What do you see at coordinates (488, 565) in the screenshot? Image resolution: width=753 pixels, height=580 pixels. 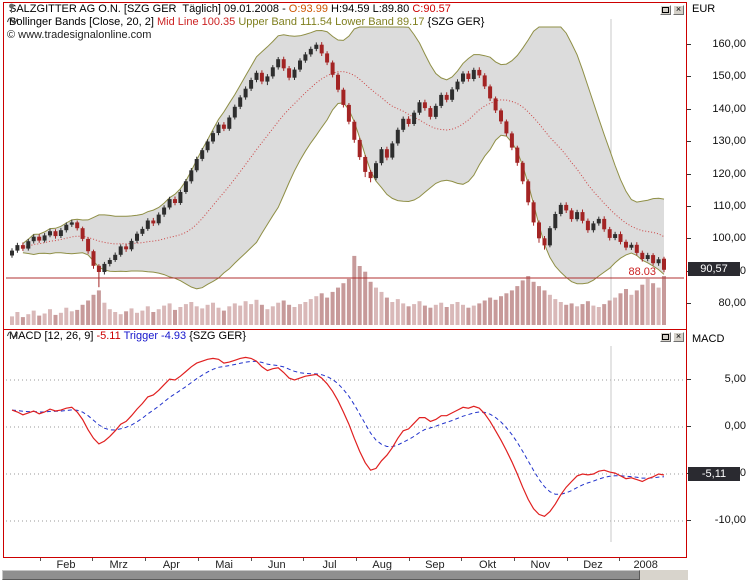 I see `month-label: Okt` at bounding box center [488, 565].